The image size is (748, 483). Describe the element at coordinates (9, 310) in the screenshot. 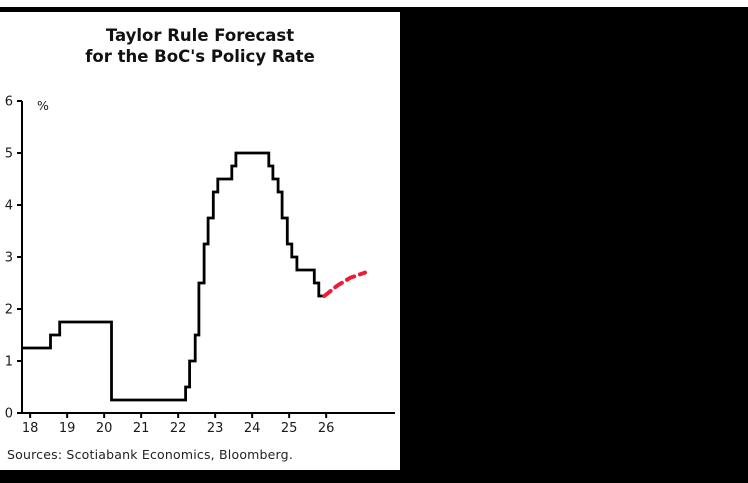

I see `y-tick-label: 2` at that location.